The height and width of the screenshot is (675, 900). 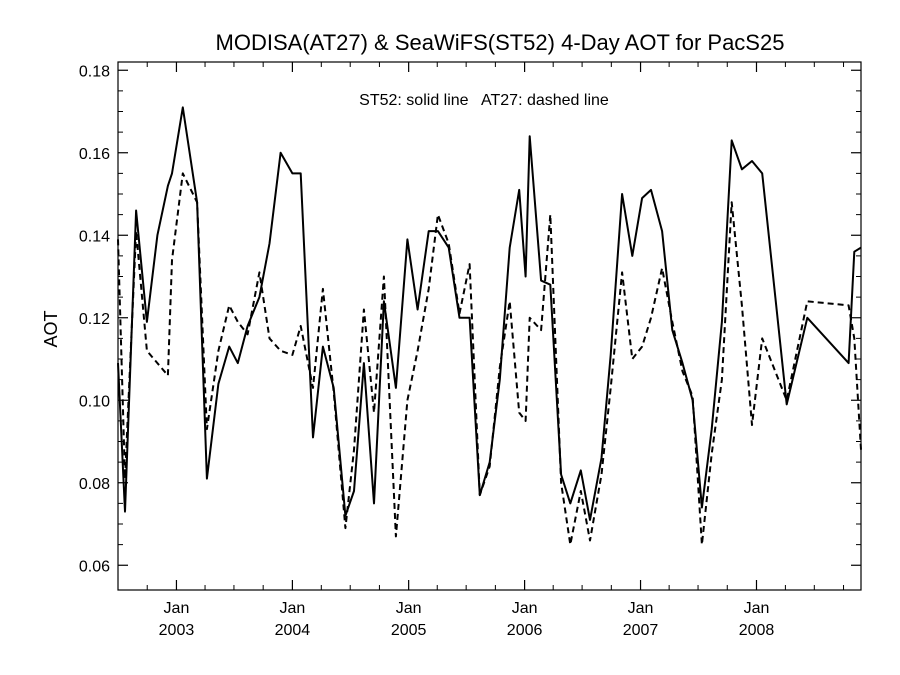 I want to click on y-tick-label: 0.10, so click(x=94, y=401).